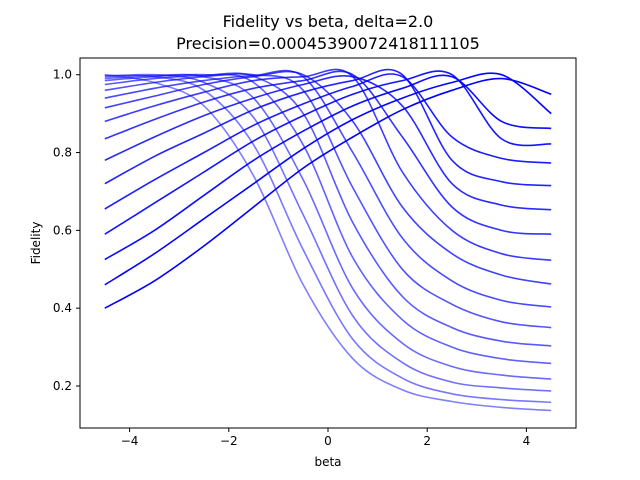 The width and height of the screenshot is (640, 480). Describe the element at coordinates (62, 230) in the screenshot. I see `y-tick-label: 0.6` at that location.